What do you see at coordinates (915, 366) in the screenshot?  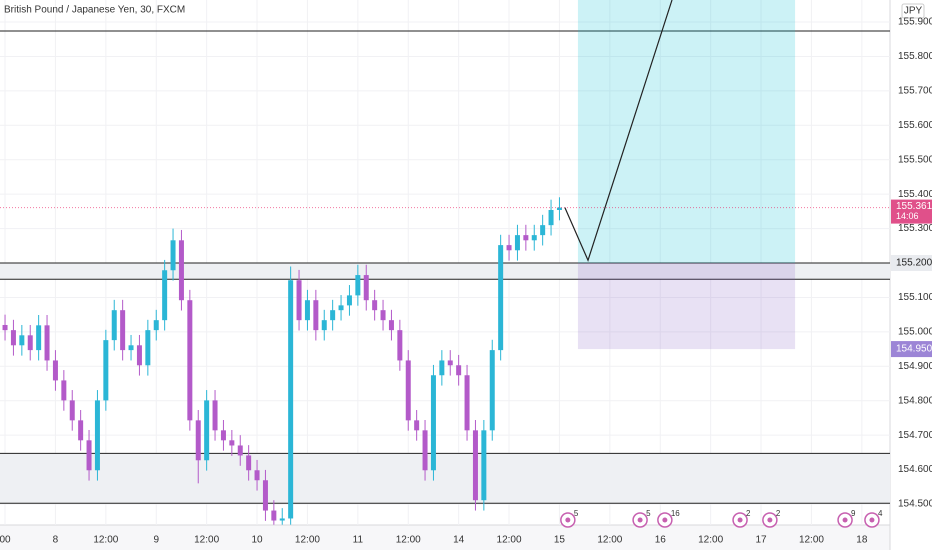 I see `y-tick-label: 154.900` at bounding box center [915, 366].